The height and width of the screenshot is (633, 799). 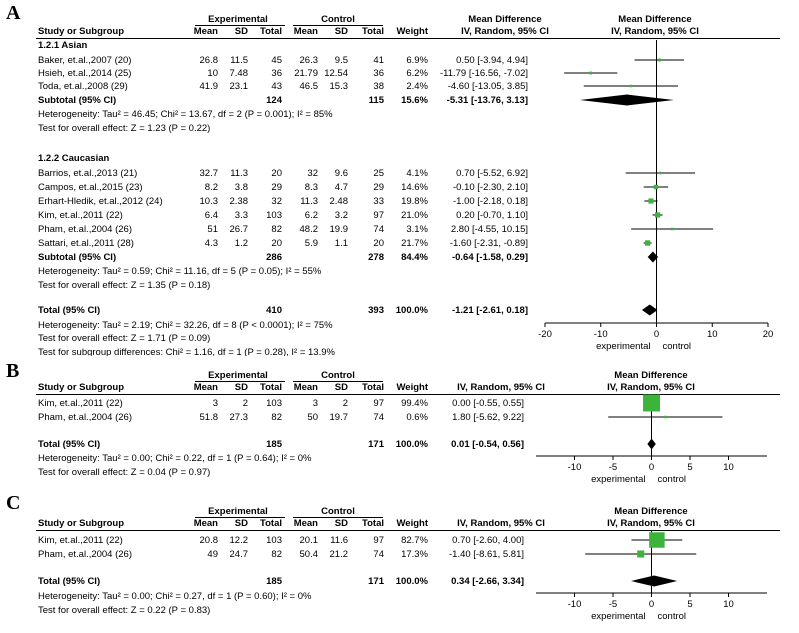 I want to click on ctrl-mean: 21.79, so click(x=306, y=73).